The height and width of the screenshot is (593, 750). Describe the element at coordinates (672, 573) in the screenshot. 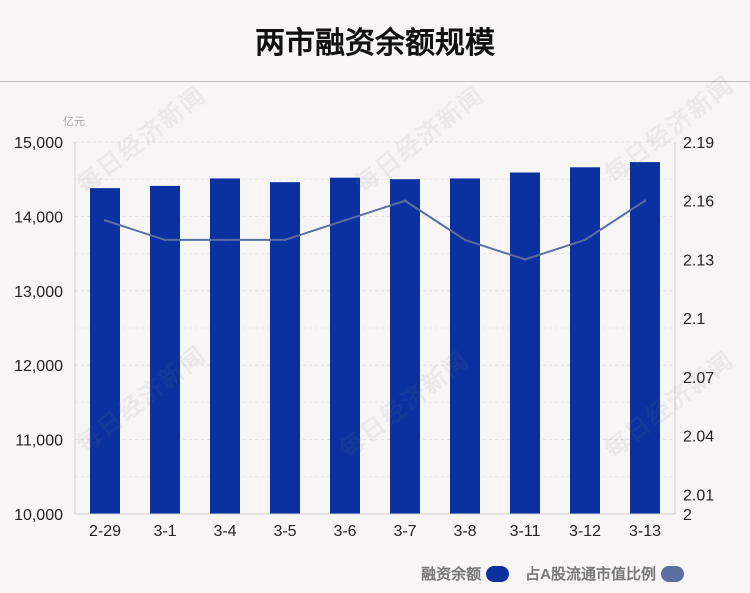

I see `legend-swatch-line` at that location.